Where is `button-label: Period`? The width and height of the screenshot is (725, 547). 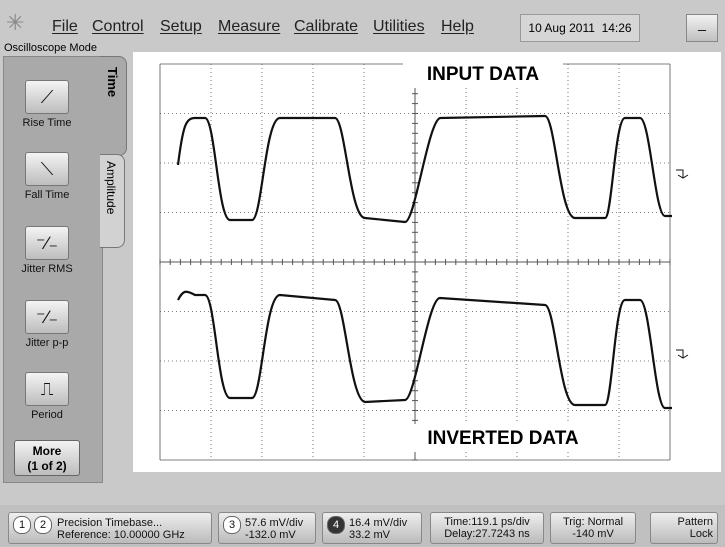 button-label: Period is located at coordinates (47, 415).